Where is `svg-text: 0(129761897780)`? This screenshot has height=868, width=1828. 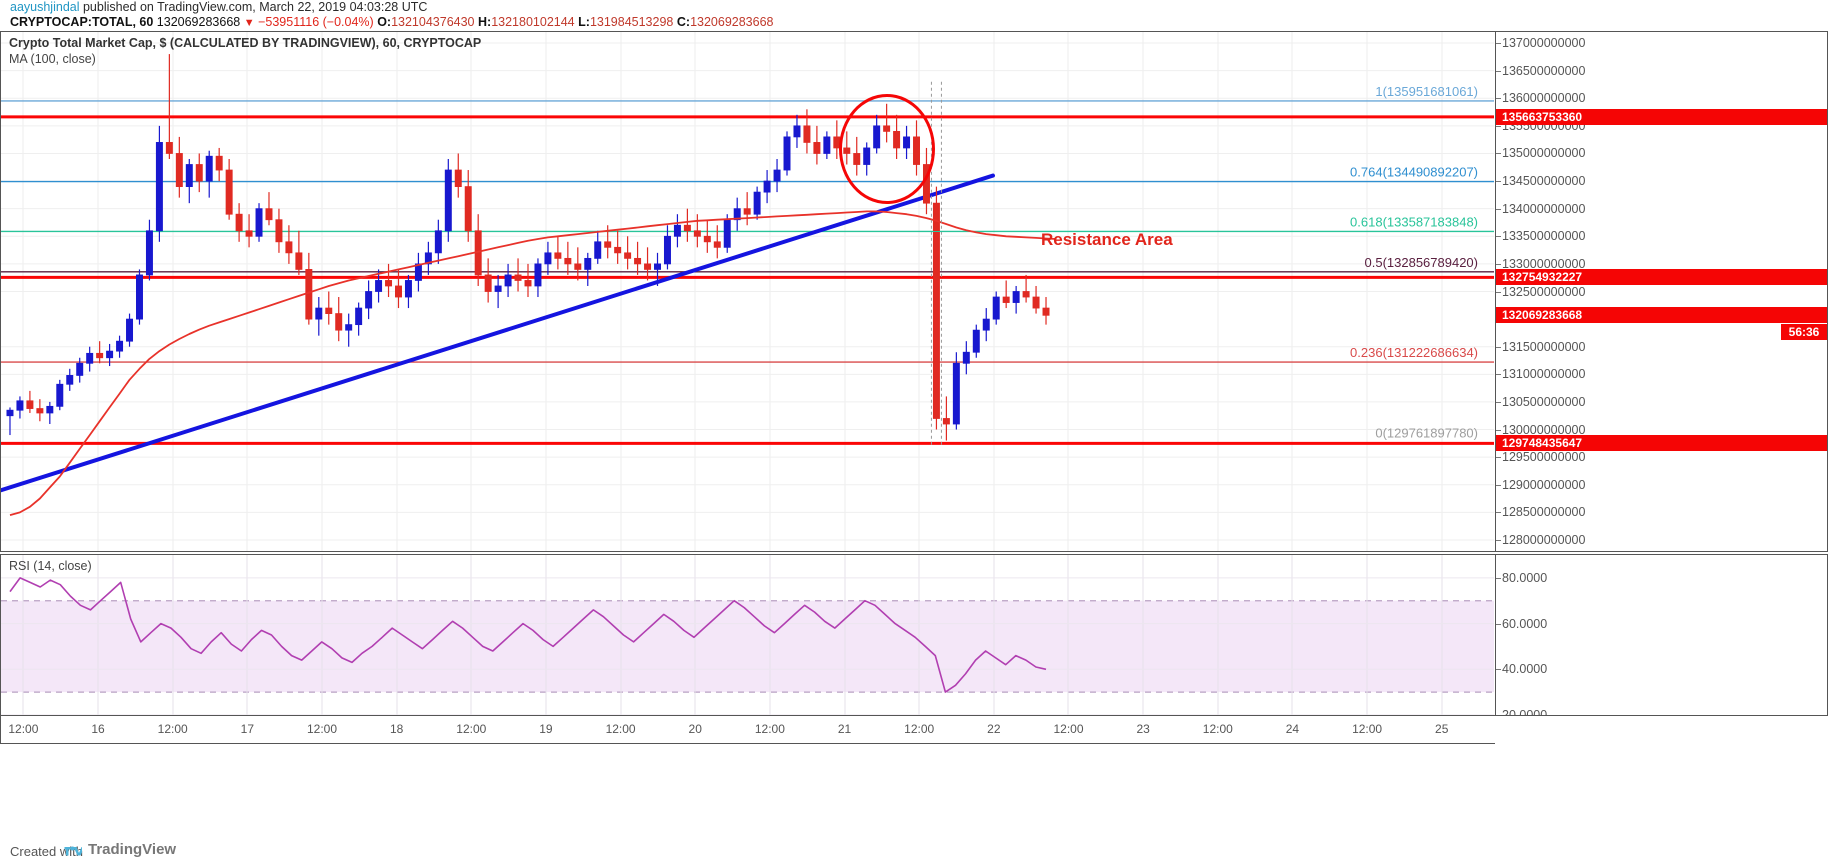
svg-text: 0(129761897780) is located at coordinates (1426, 433).